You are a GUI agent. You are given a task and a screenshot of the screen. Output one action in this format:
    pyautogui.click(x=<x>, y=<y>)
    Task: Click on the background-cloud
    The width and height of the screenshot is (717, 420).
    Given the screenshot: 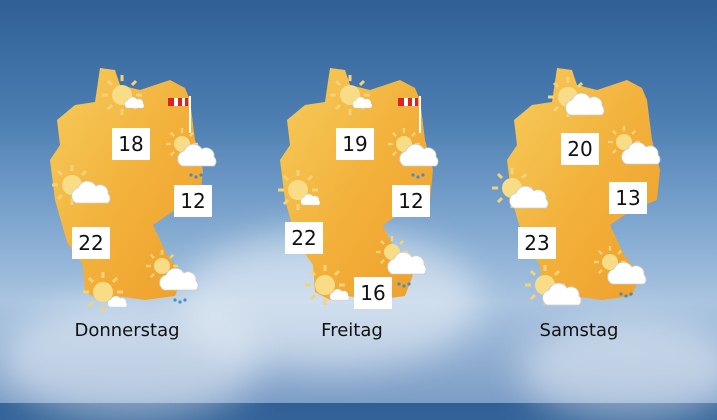 What is the action you would take?
    pyautogui.click(x=130, y=360)
    